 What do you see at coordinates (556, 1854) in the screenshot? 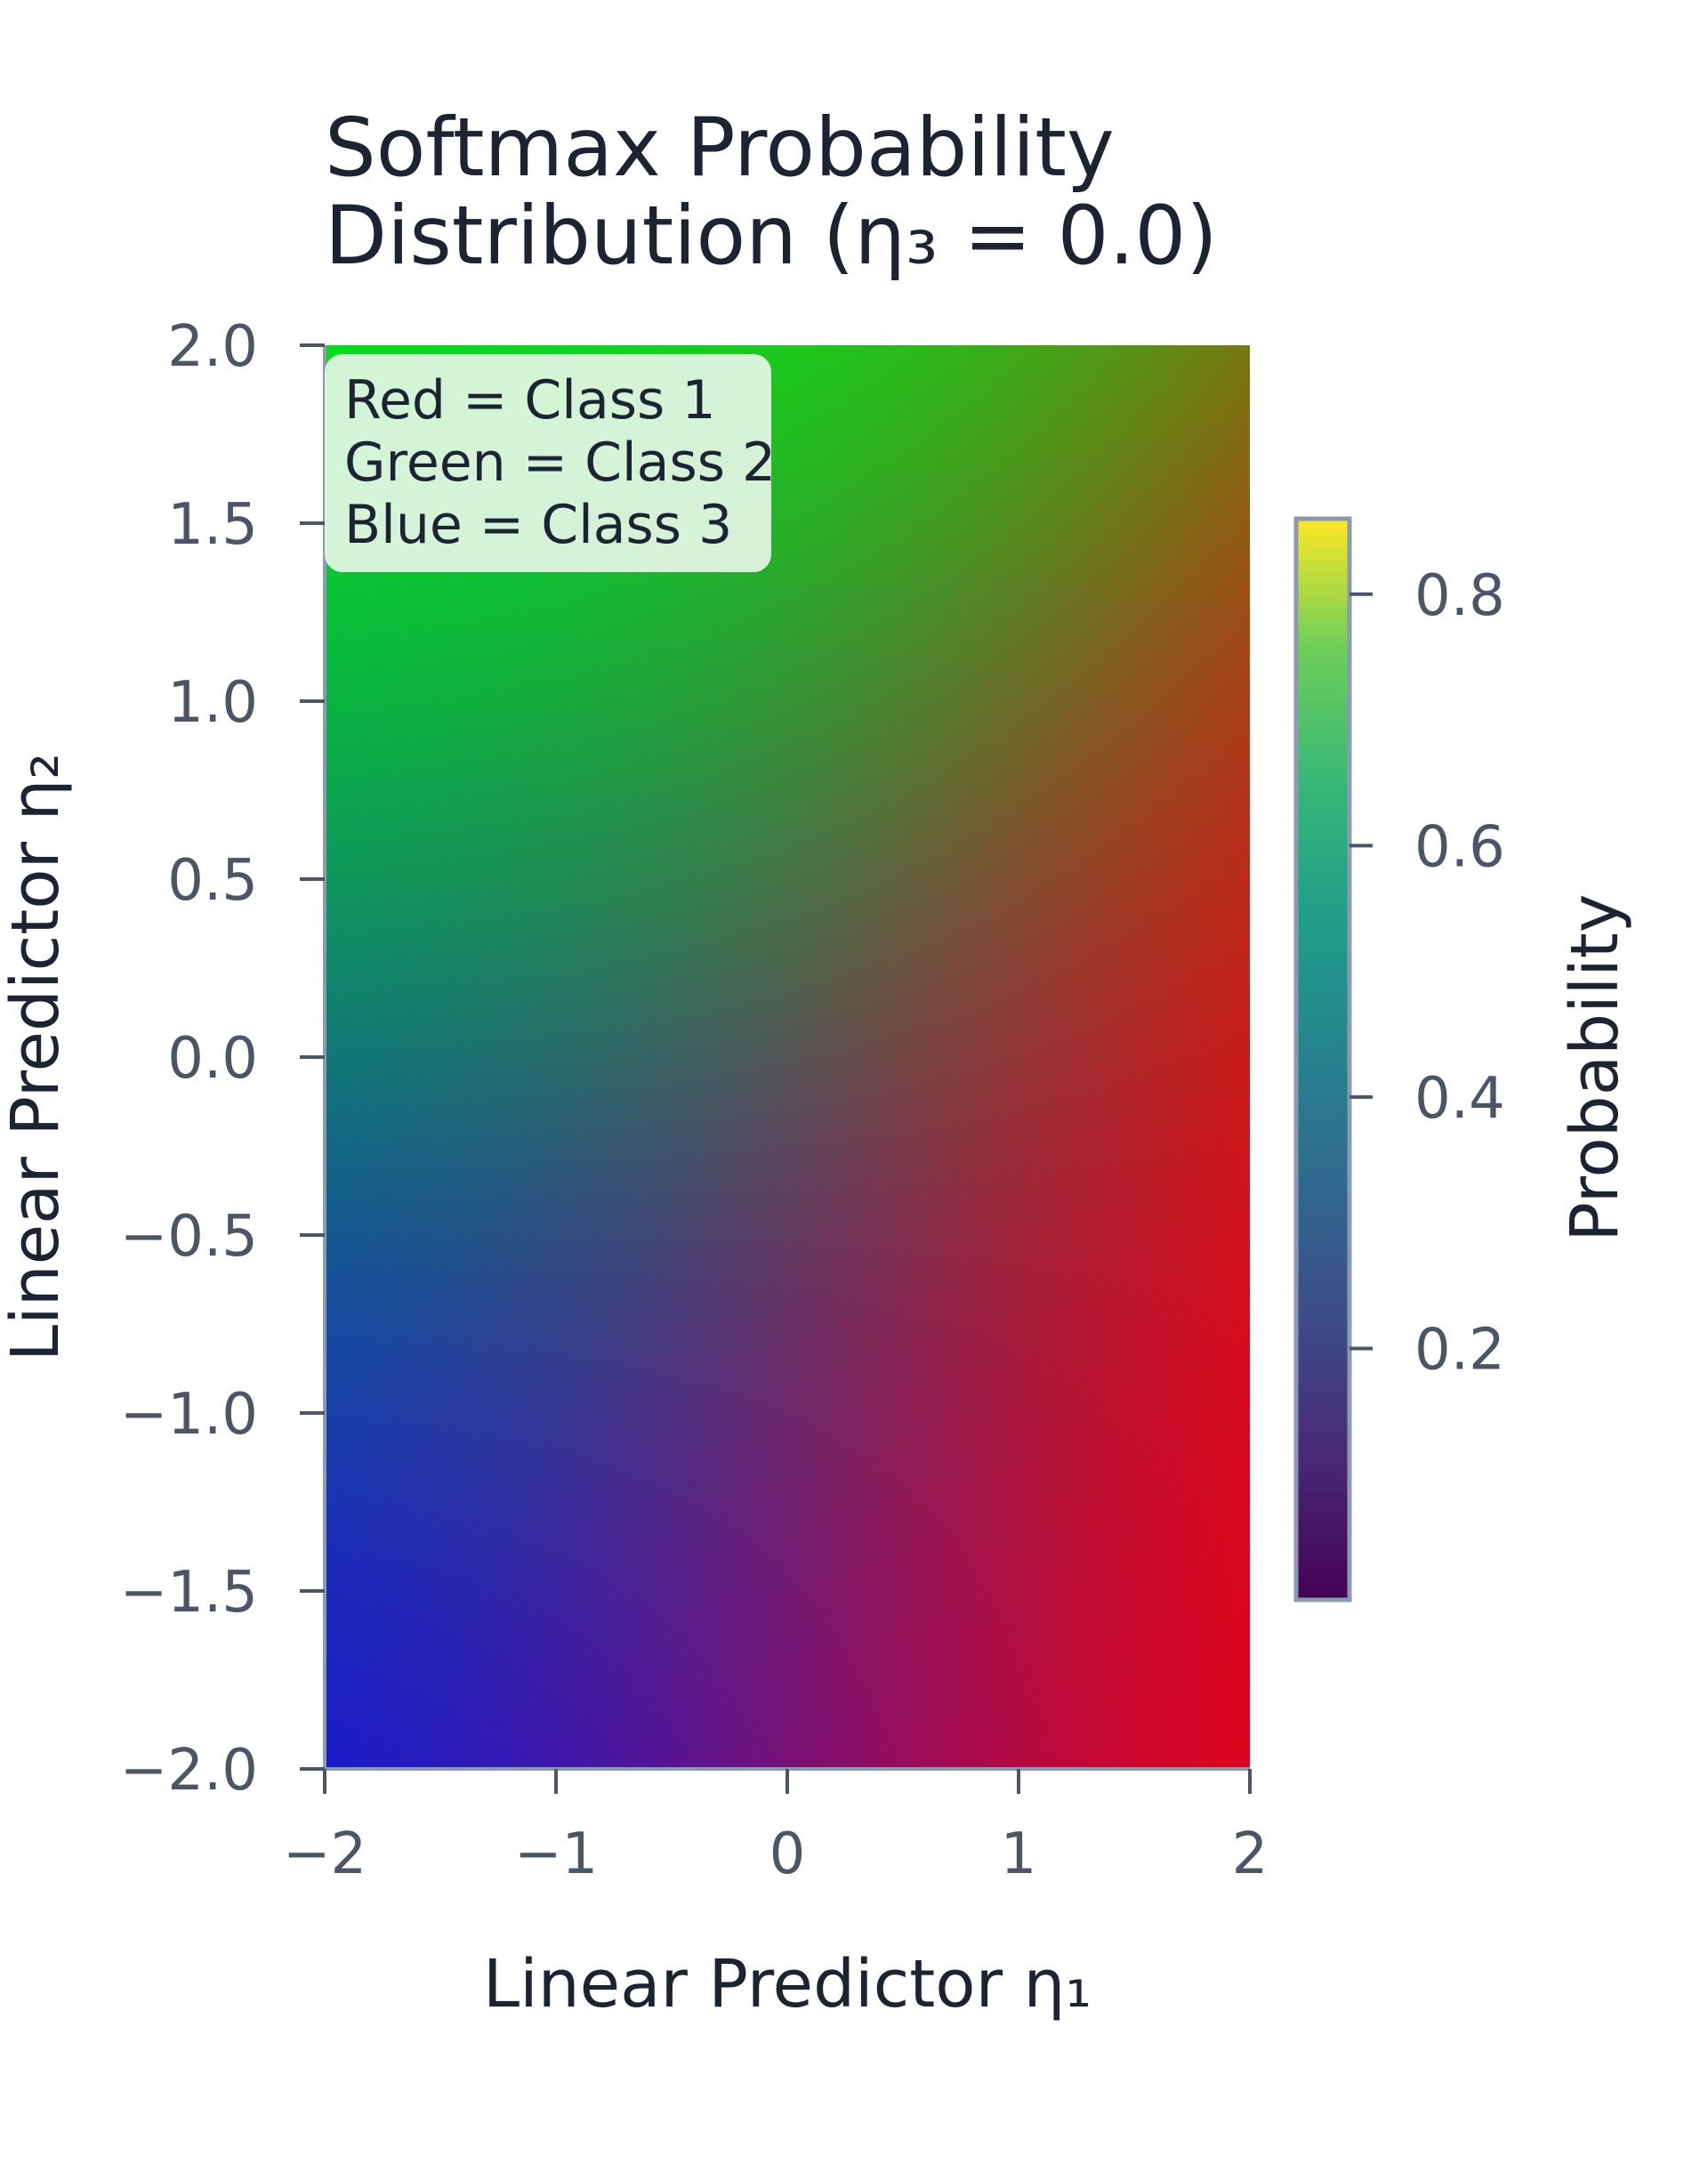
I see `x-tick-label: −1` at bounding box center [556, 1854].